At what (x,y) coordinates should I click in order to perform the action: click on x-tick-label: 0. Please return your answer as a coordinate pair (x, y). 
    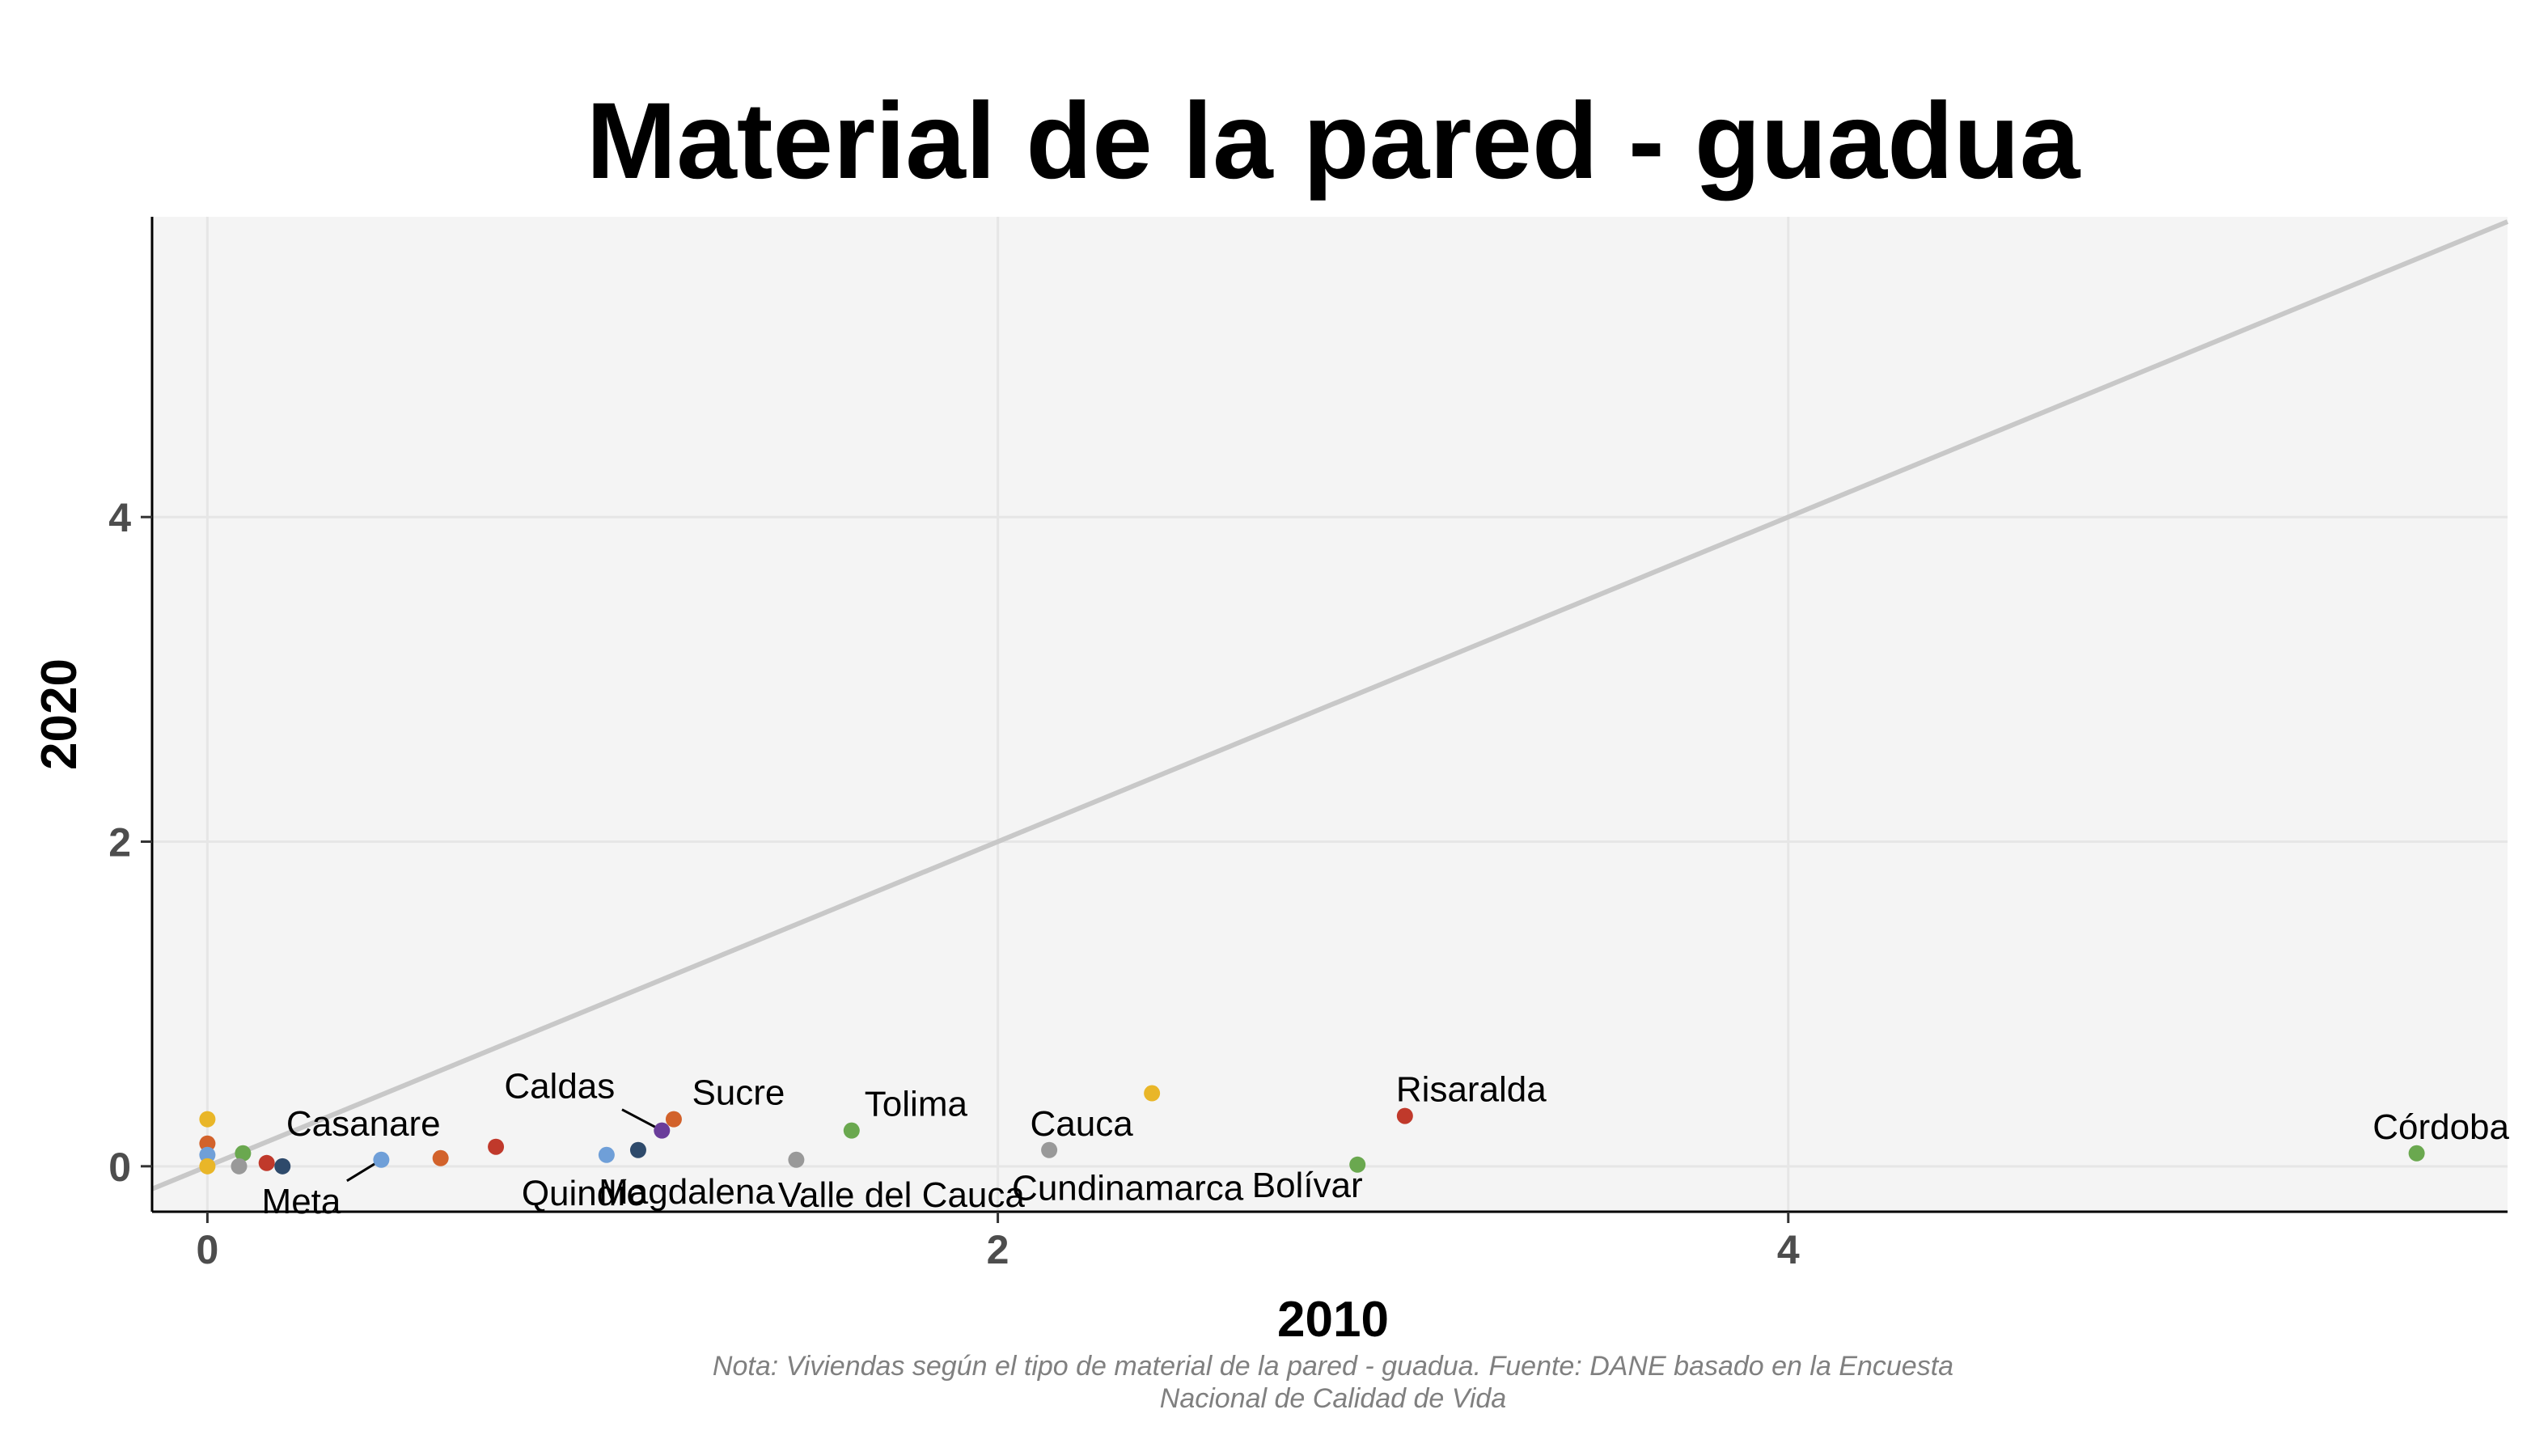
    Looking at the image, I should click on (207, 1249).